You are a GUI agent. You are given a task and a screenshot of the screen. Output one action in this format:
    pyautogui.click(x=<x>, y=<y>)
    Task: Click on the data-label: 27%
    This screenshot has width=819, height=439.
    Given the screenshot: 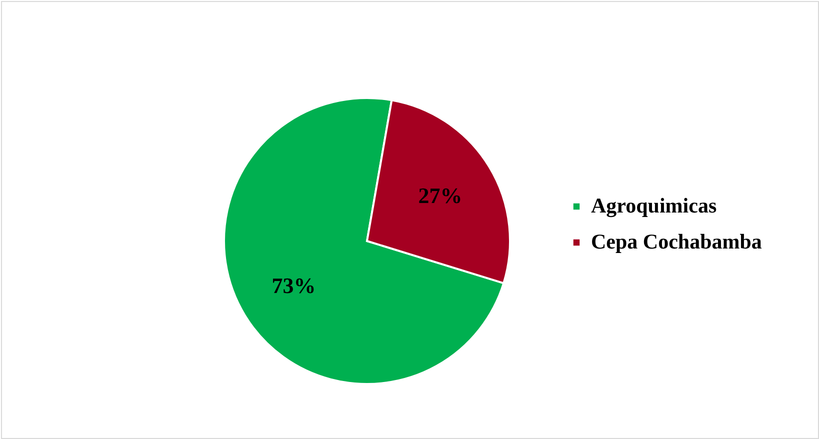 What is the action you would take?
    pyautogui.click(x=440, y=195)
    